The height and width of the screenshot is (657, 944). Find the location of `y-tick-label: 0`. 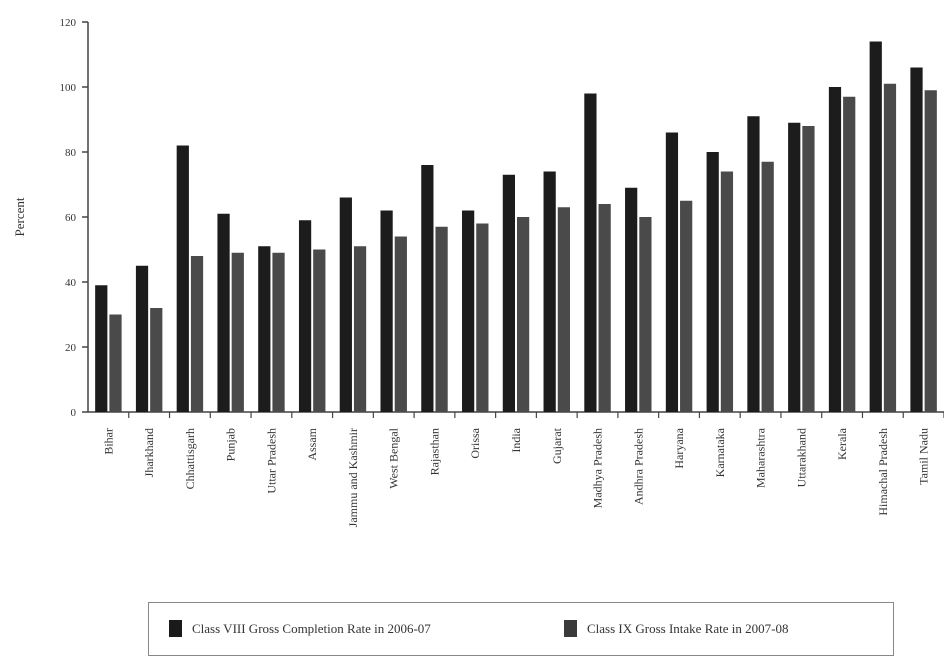

y-tick-label: 0 is located at coordinates (74, 413).